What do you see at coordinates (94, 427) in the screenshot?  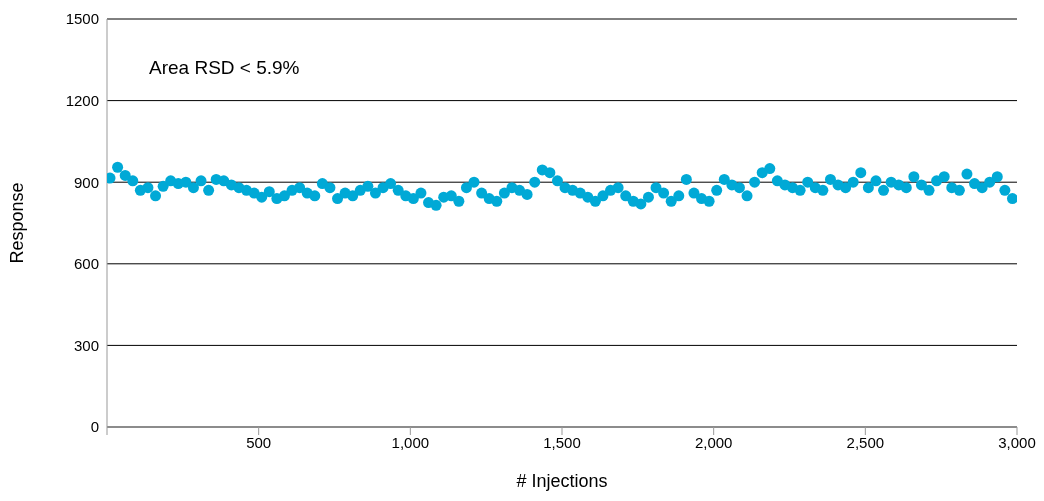 I see `y-tick-label: 0` at bounding box center [94, 427].